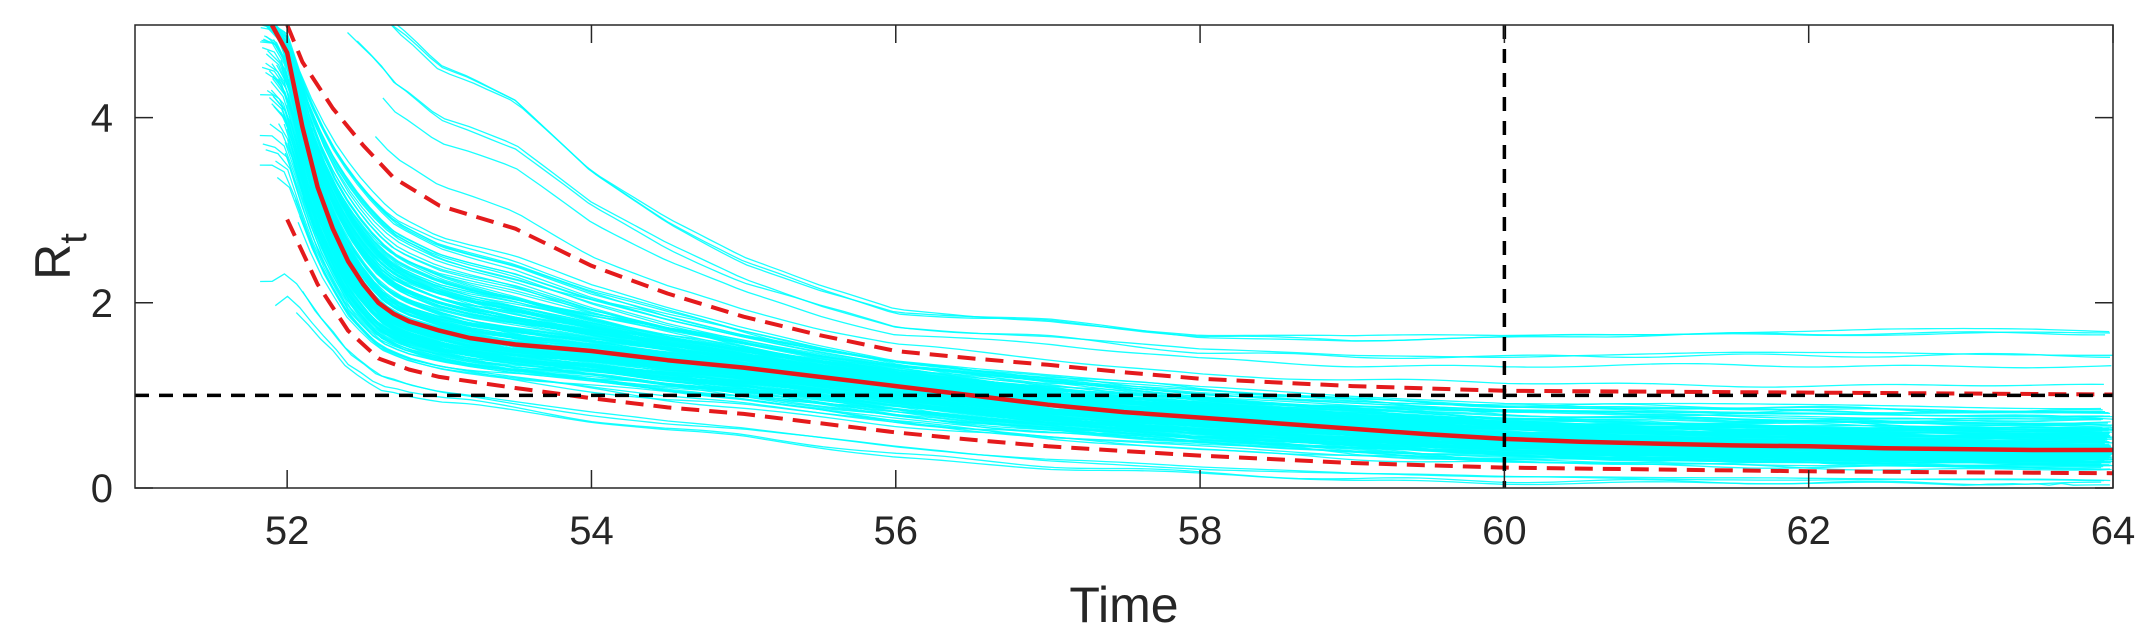 The width and height of the screenshot is (2146, 644). What do you see at coordinates (2113, 531) in the screenshot?
I see `x-tick-label: 64` at bounding box center [2113, 531].